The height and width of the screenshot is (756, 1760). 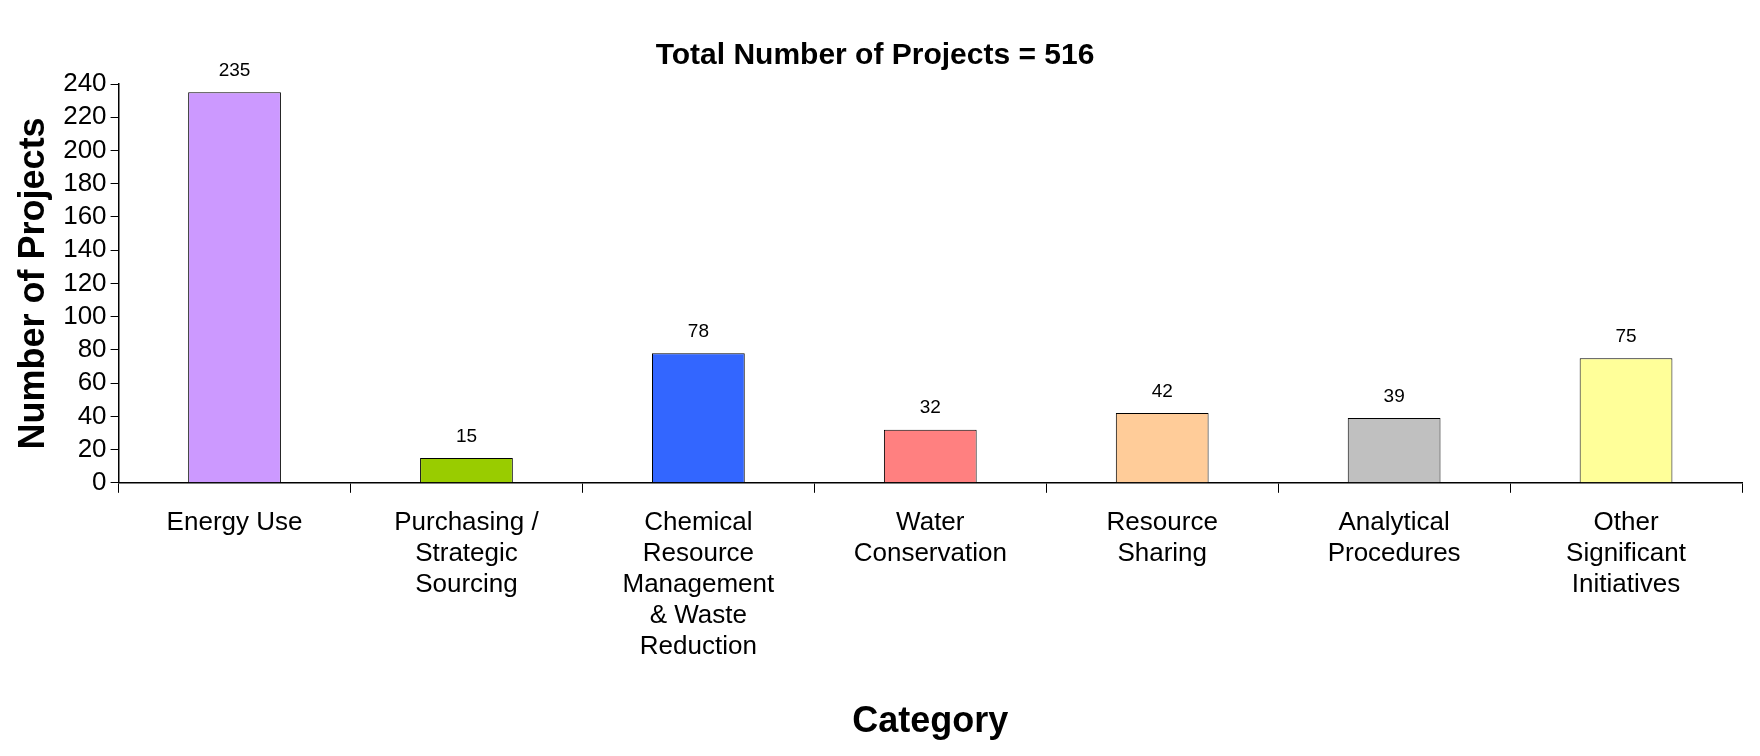 What do you see at coordinates (31, 283) in the screenshot?
I see `y-axis-title: Number of Projects` at bounding box center [31, 283].